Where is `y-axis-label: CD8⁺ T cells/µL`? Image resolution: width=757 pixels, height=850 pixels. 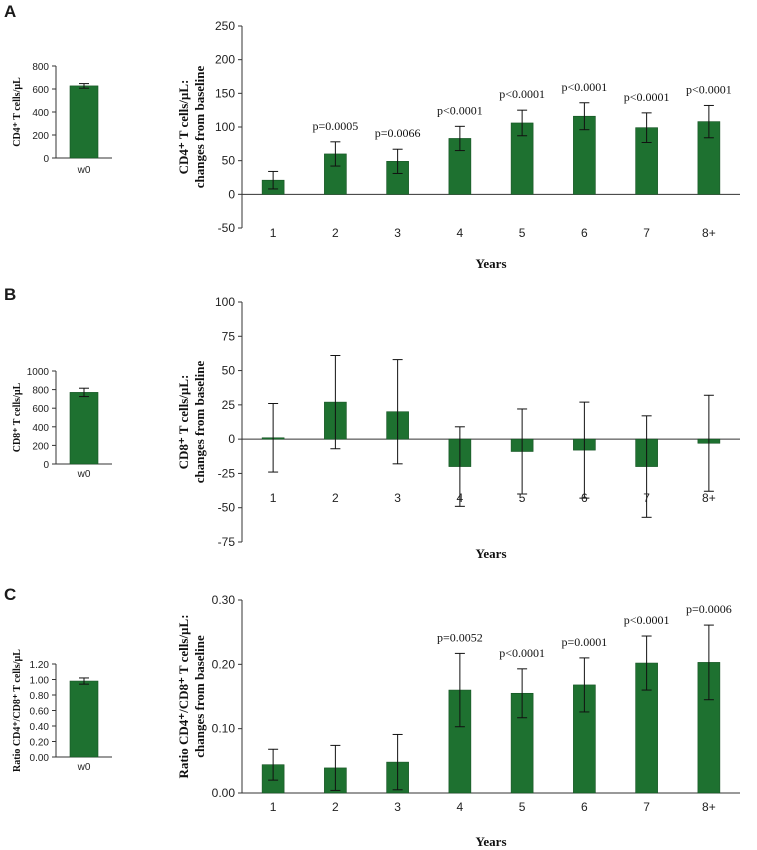
y-axis-label: CD8⁺ T cells/µL is located at coordinates (17, 417).